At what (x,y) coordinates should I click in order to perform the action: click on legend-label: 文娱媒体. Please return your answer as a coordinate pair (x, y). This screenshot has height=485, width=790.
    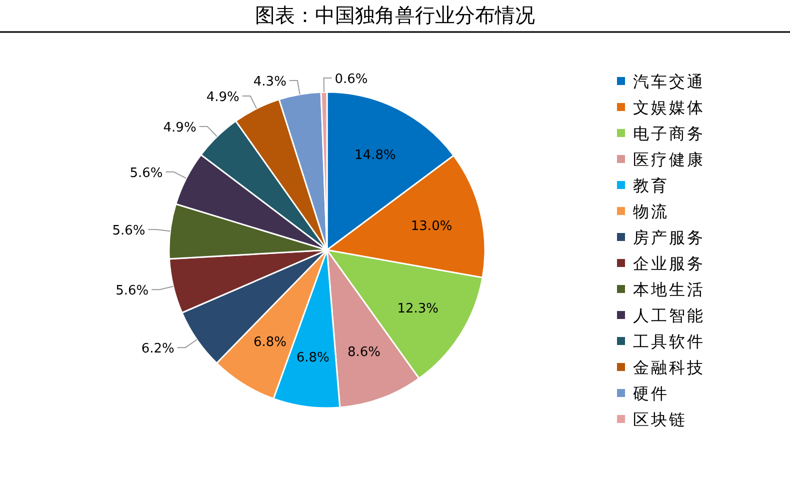
    Looking at the image, I should click on (669, 107).